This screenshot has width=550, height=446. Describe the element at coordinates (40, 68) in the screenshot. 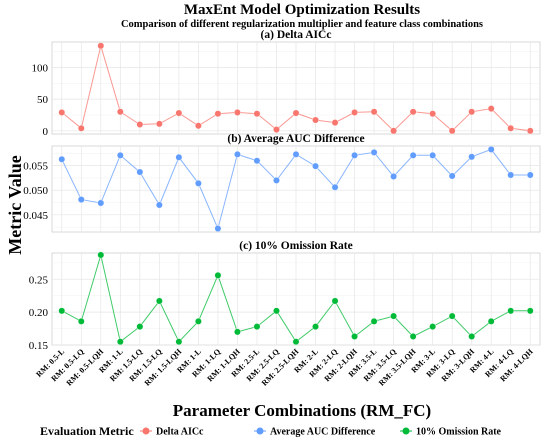

I see `y-tick-label: 100` at that location.